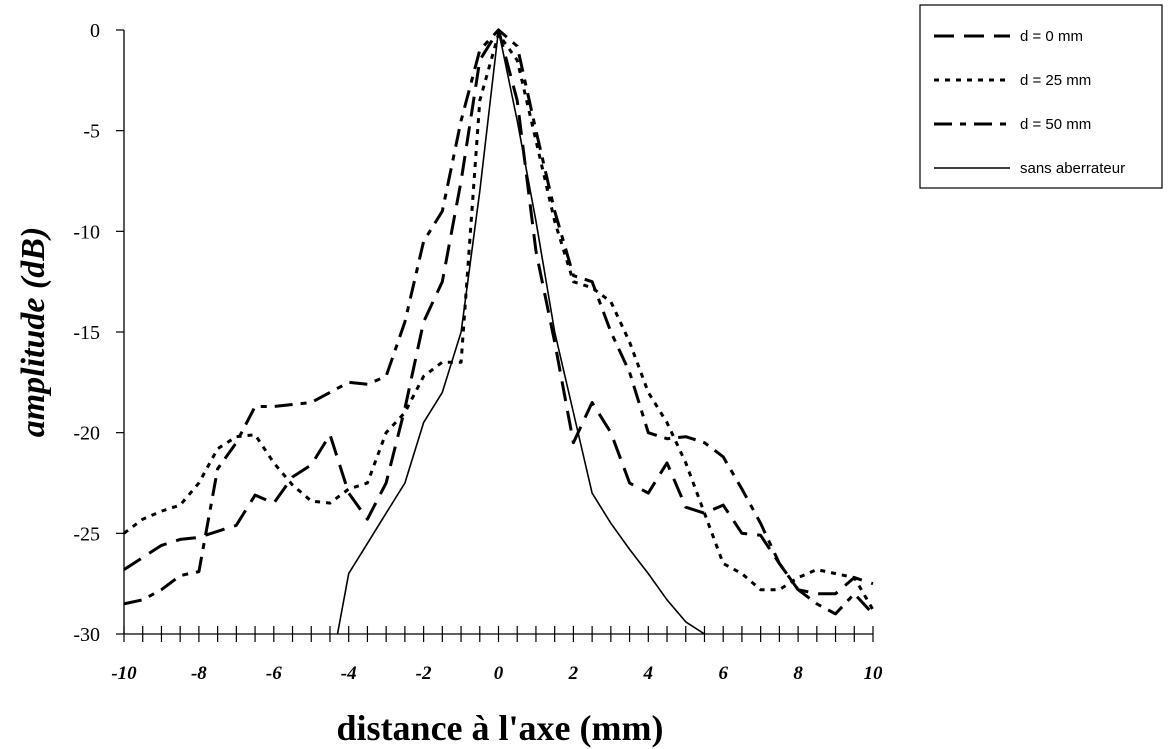  I want to click on y-tick-label: -25, so click(86, 534).